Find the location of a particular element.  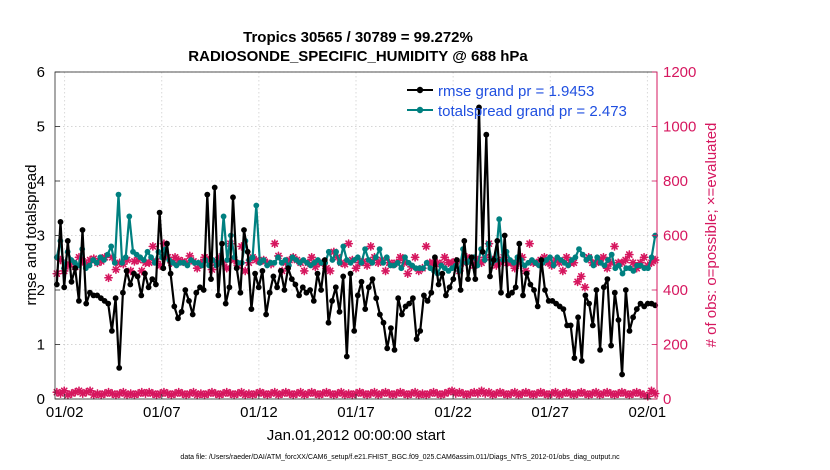

y-right-tick-labels: 0 200 400 600 800 1000 1200 is located at coordinates (679, 236).